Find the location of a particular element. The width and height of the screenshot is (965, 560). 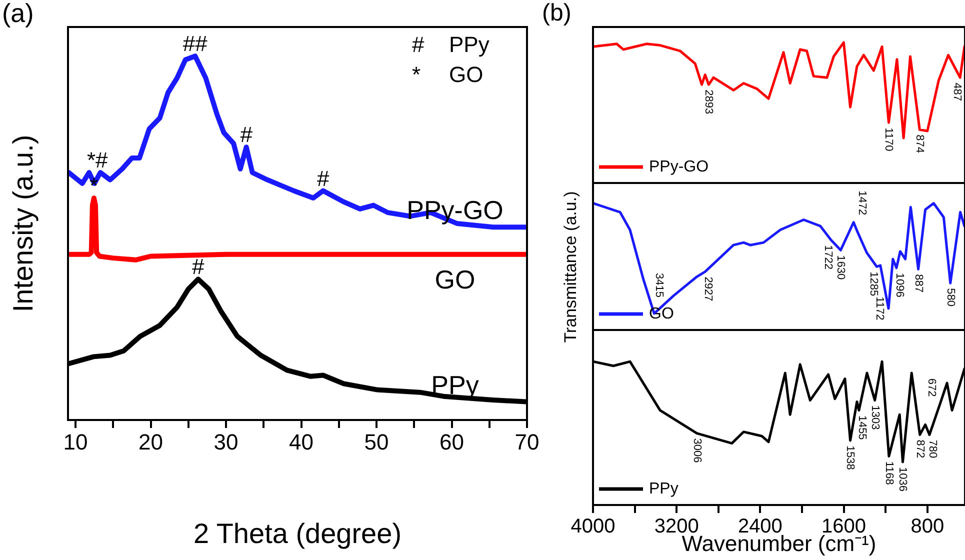

x-tick-label: 50 is located at coordinates (376, 441).